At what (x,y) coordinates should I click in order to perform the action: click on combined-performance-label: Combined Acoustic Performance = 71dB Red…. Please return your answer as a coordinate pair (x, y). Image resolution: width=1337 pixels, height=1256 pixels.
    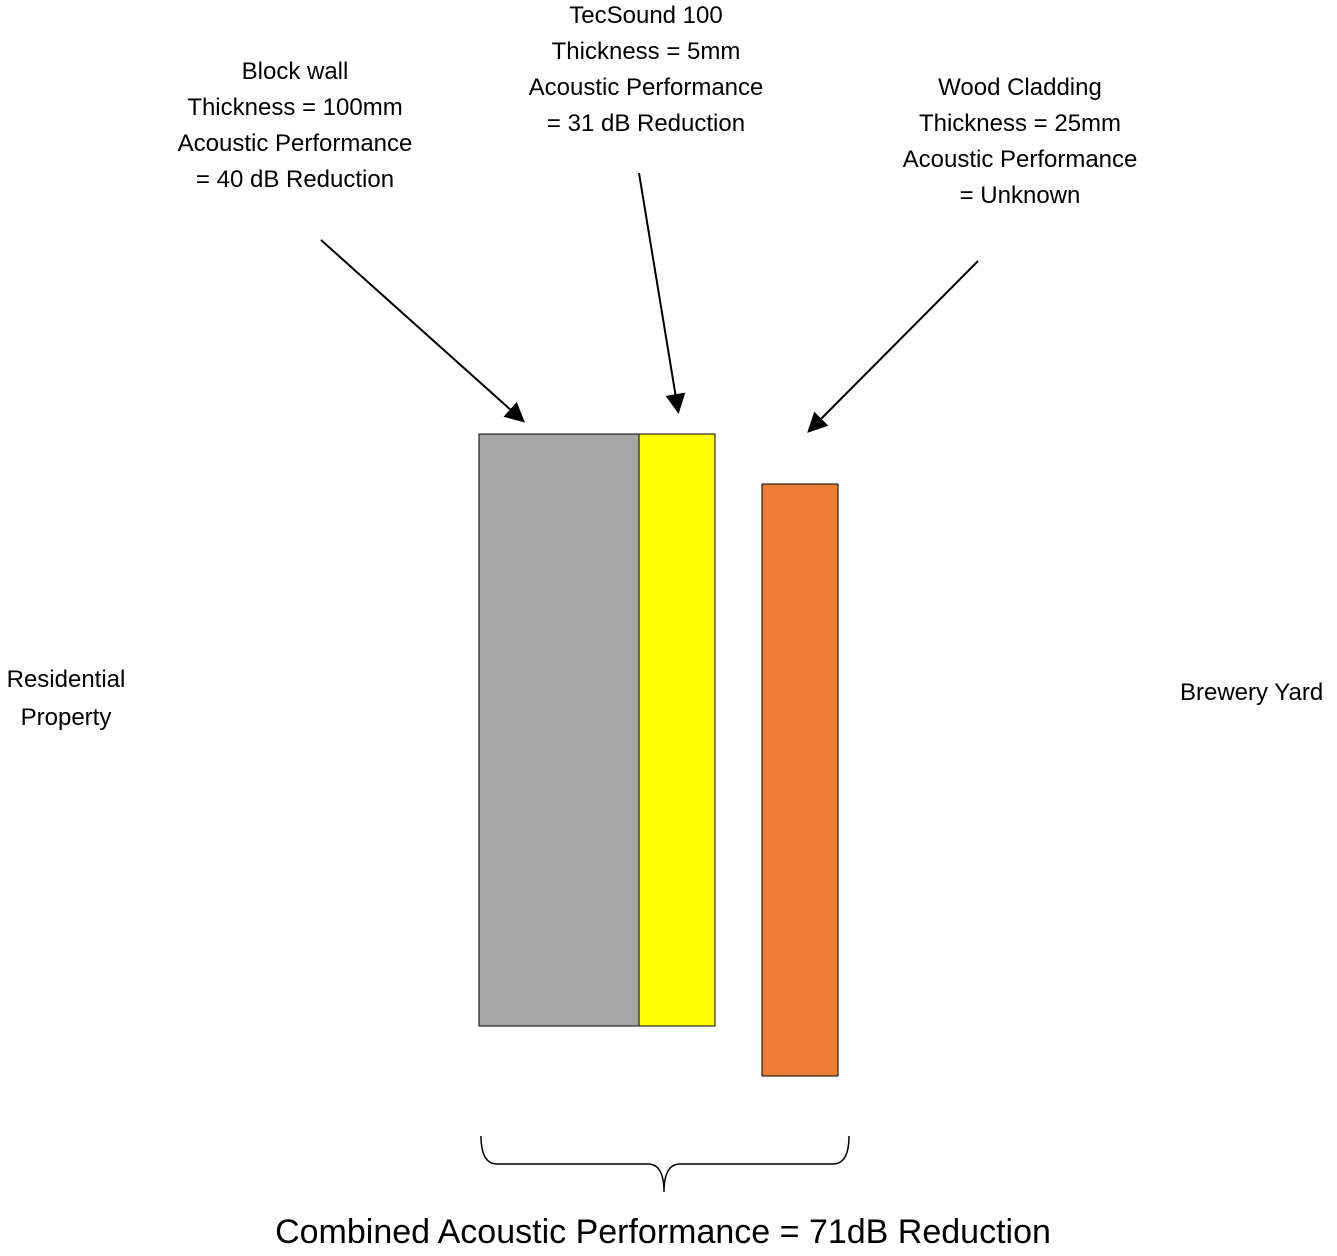
    Looking at the image, I should click on (663, 1232).